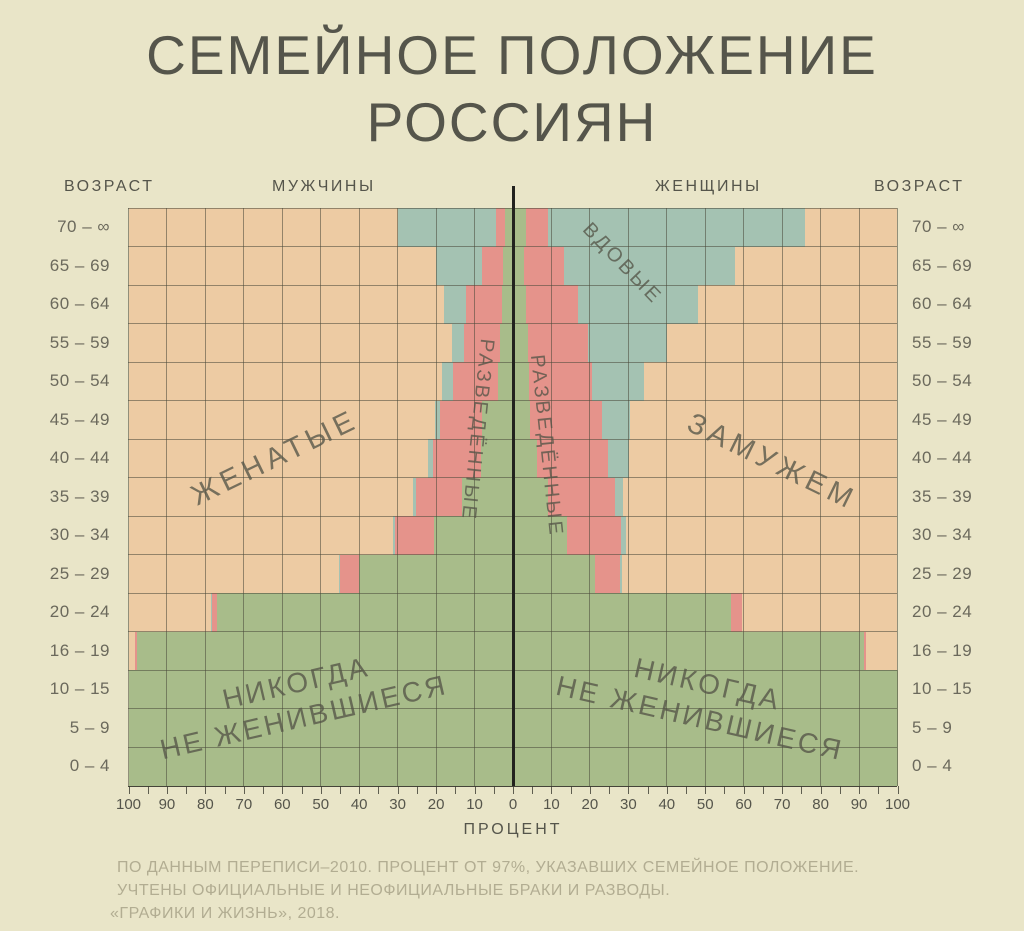  I want to click on x-axis-tick-label: 20, so click(590, 804).